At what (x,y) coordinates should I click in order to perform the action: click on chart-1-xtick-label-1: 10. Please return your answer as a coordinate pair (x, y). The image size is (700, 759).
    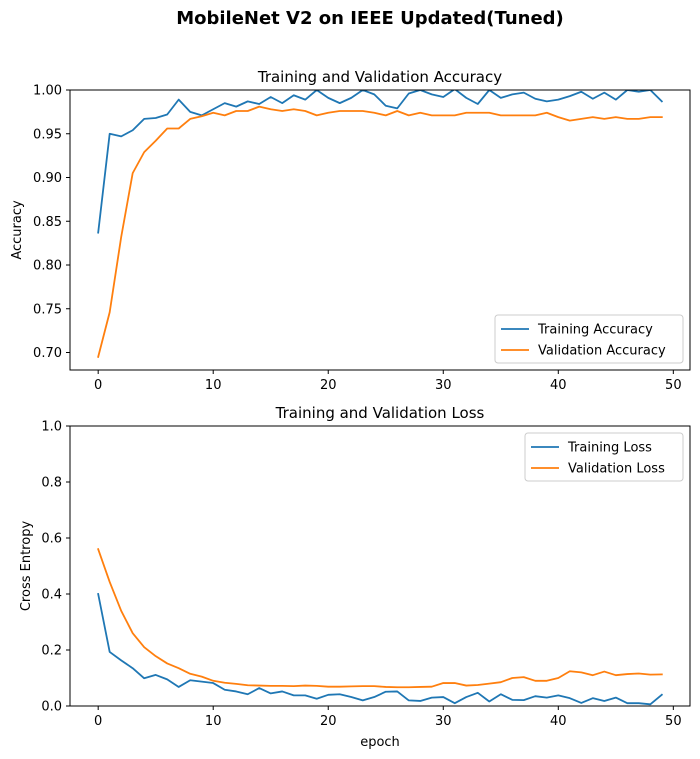
    Looking at the image, I should click on (213, 721).